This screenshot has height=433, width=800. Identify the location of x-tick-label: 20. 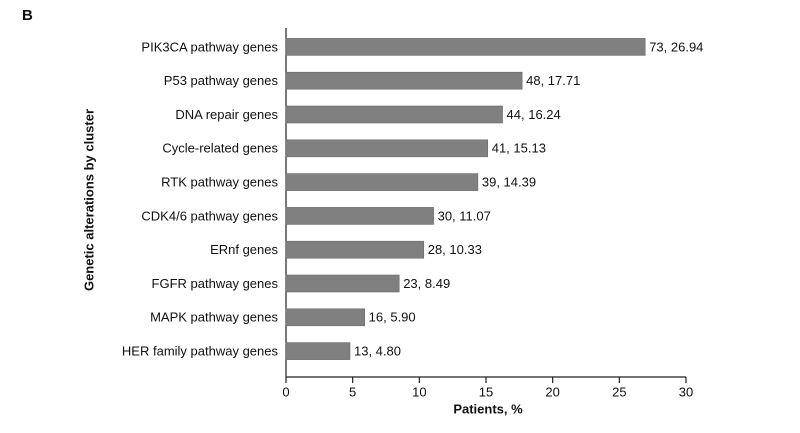
(552, 391).